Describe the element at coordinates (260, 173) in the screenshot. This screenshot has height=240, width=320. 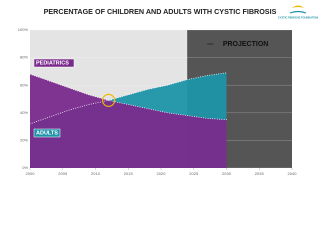
I see `x-tick-label: 2035` at that location.